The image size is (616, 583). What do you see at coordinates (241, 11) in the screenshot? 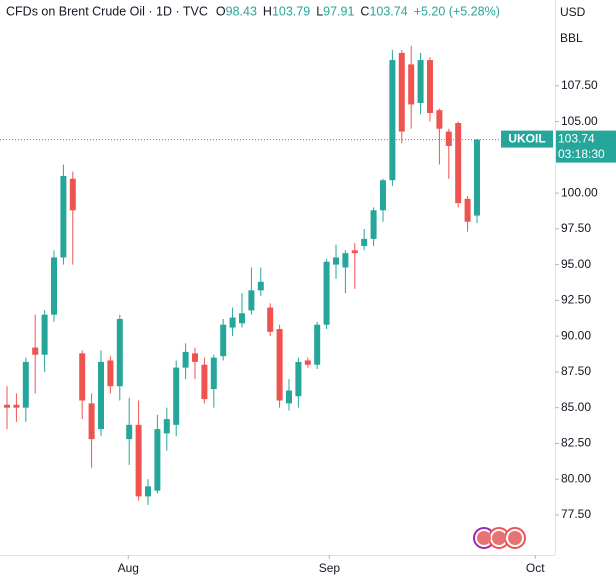
I see `ohlc-value: 98.43` at bounding box center [241, 11].